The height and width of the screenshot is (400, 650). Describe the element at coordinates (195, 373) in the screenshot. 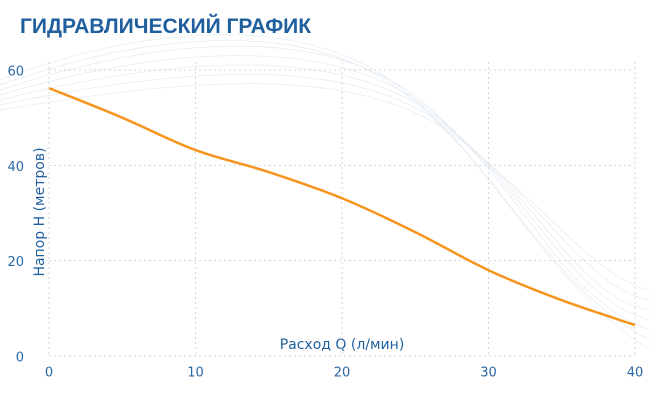

I see `x-tick-label: 10` at that location.